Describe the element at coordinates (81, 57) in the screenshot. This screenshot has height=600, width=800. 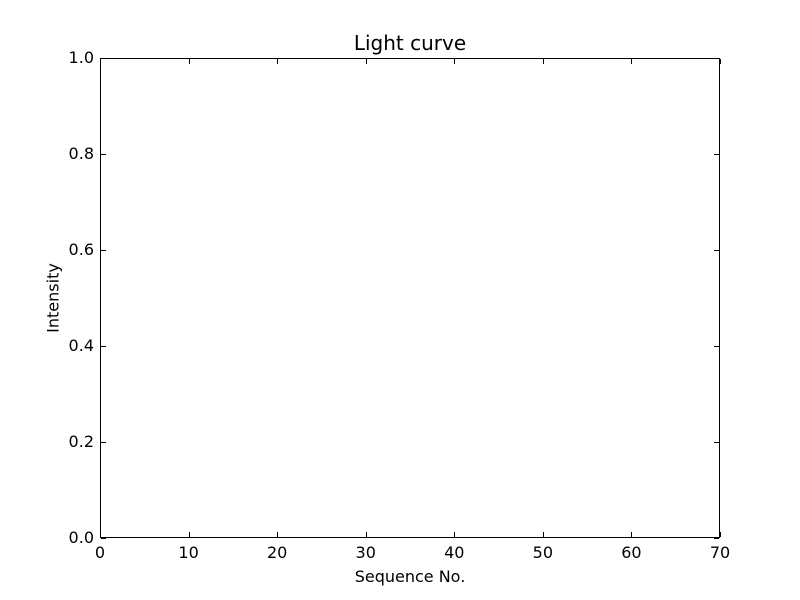
I see `y-tick-label: 1.0` at that location.